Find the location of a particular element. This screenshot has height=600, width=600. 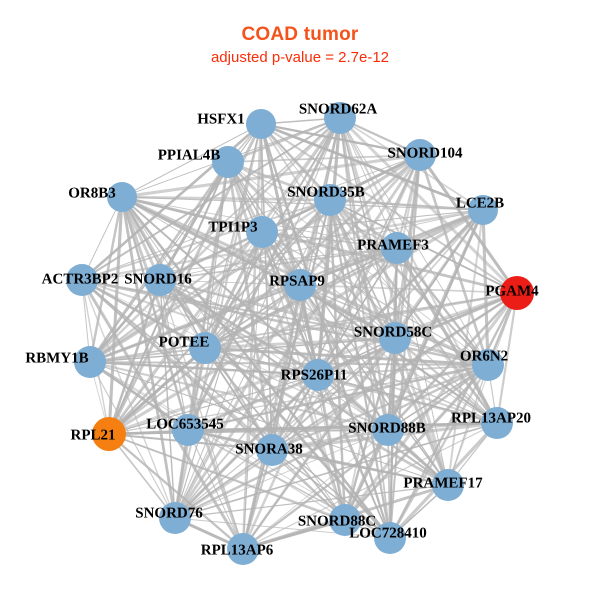

graph-node-rpl13ap6 is located at coordinates (243, 549).